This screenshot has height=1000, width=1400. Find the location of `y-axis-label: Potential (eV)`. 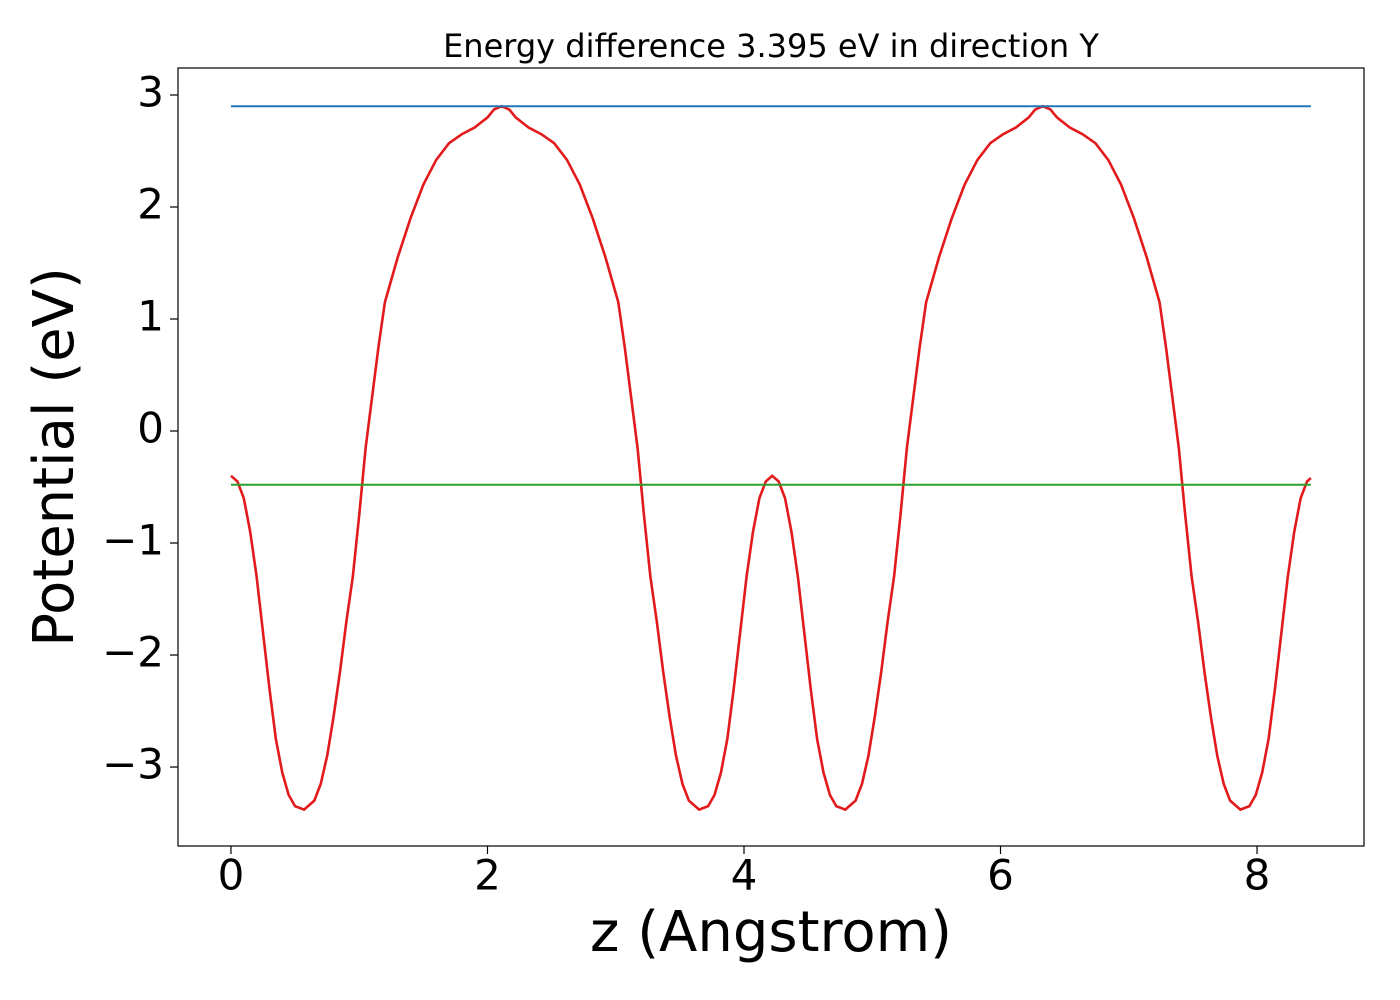

y-axis-label: Potential (eV) is located at coordinates (54, 457).